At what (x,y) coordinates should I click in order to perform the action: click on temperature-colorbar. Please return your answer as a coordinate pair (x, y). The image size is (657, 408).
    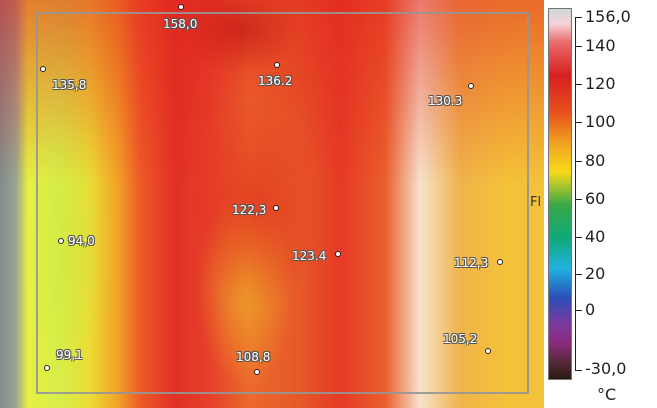
    Looking at the image, I should click on (560, 194).